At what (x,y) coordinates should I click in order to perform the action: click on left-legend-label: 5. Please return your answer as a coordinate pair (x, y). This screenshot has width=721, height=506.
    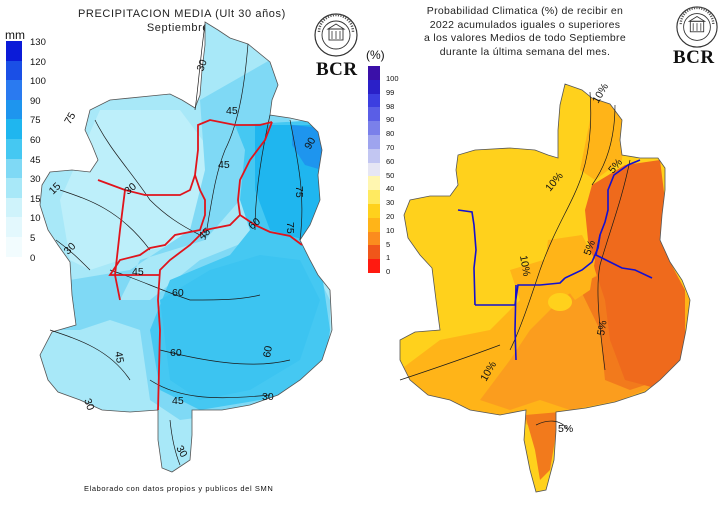
    Looking at the image, I should click on (33, 238).